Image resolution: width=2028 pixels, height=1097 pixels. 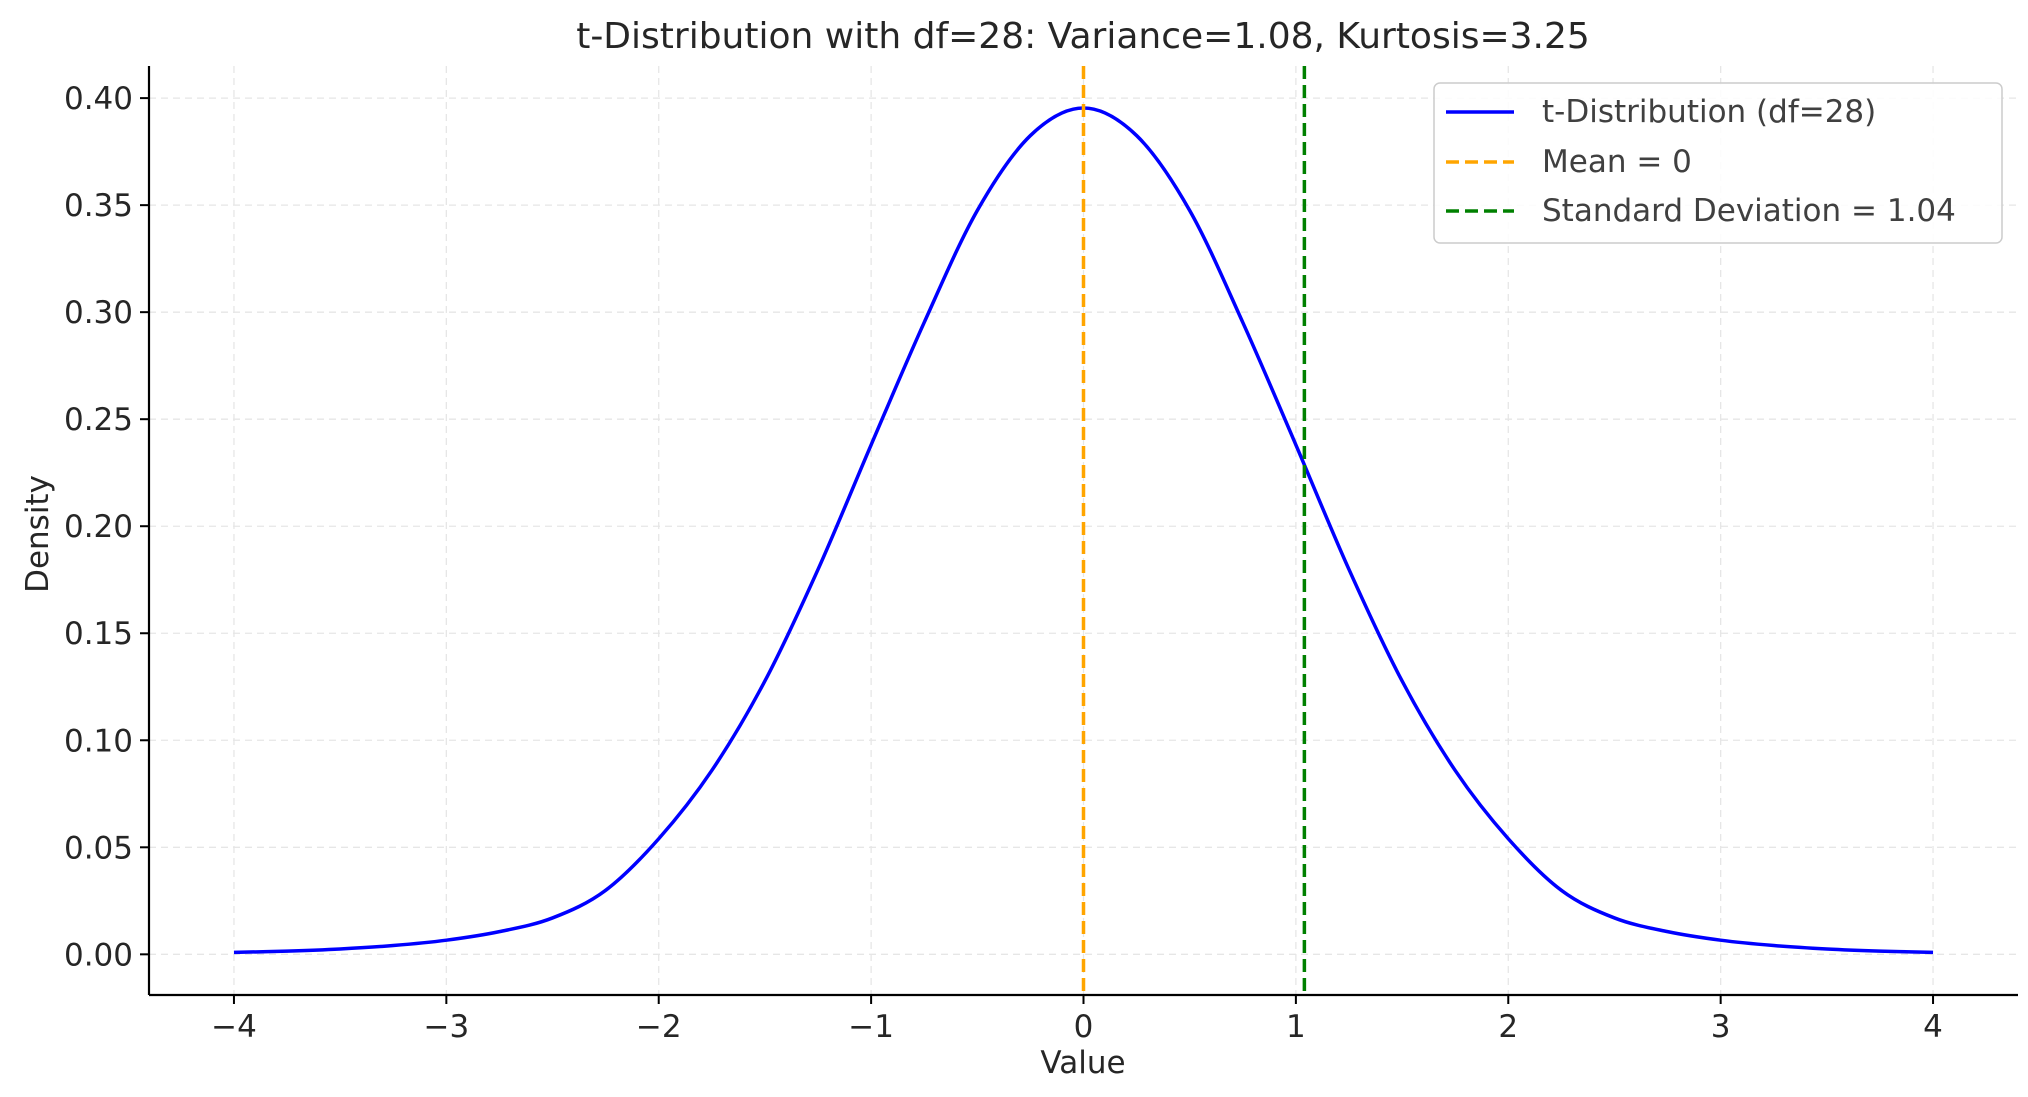 What do you see at coordinates (659, 1027) in the screenshot?
I see `x-tick-label: −2` at bounding box center [659, 1027].